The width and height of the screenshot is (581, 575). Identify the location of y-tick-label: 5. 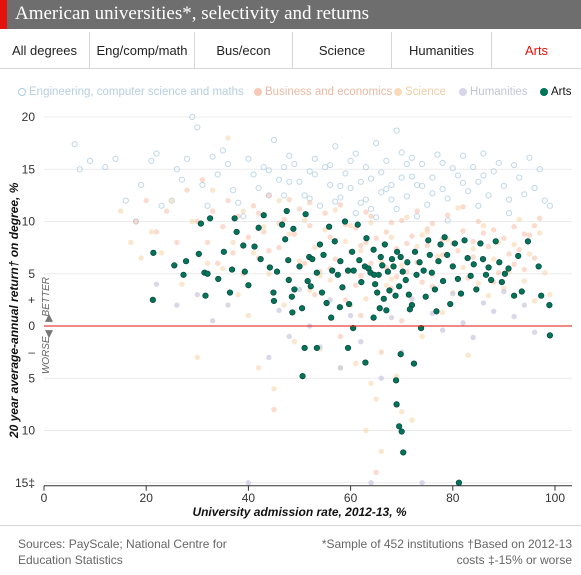
(31, 378).